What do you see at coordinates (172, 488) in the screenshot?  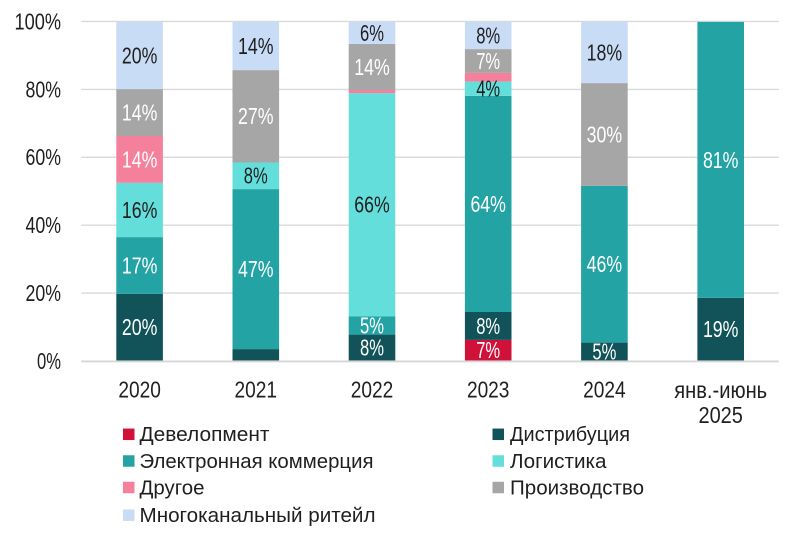 I see `svg-text: Другое` at bounding box center [172, 488].